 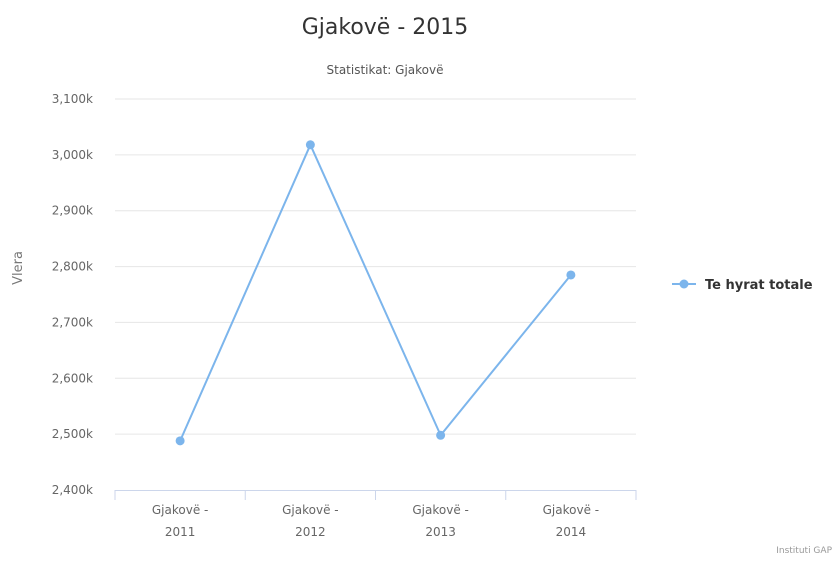 What do you see at coordinates (72, 155) in the screenshot?
I see `y-tick-label: 3,000k` at bounding box center [72, 155].